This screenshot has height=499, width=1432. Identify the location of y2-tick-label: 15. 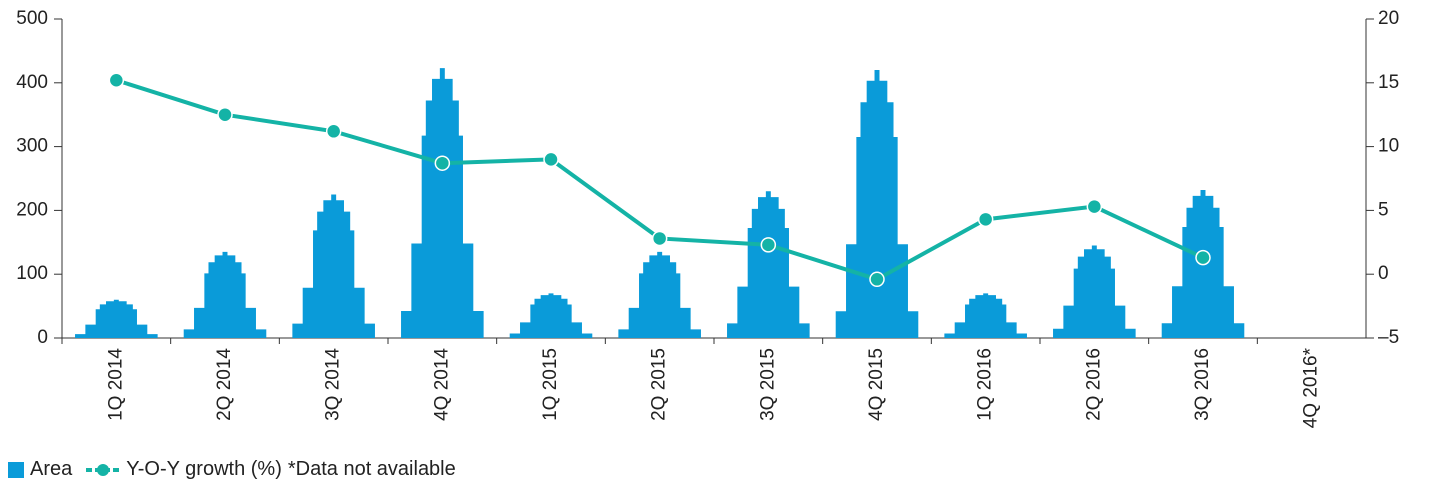
(1388, 82).